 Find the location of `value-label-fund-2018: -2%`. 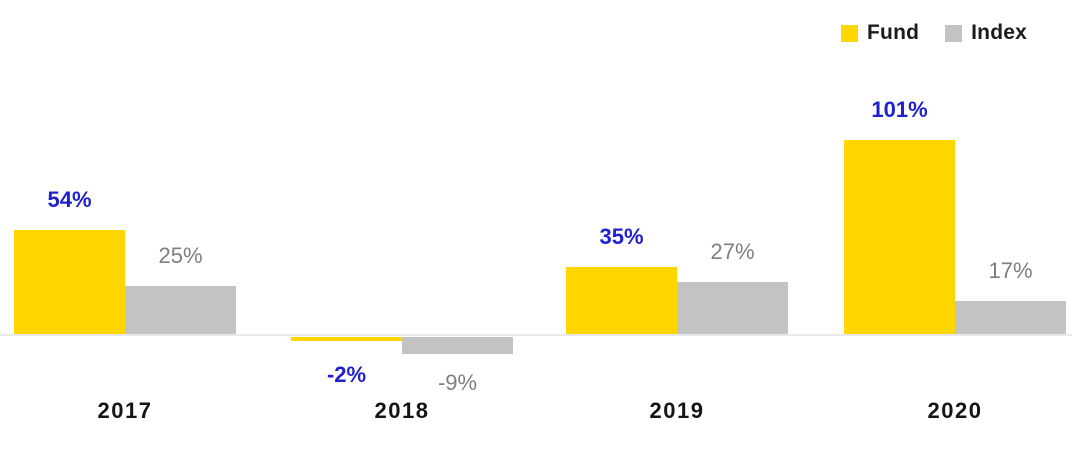

value-label-fund-2018: -2% is located at coordinates (346, 374).